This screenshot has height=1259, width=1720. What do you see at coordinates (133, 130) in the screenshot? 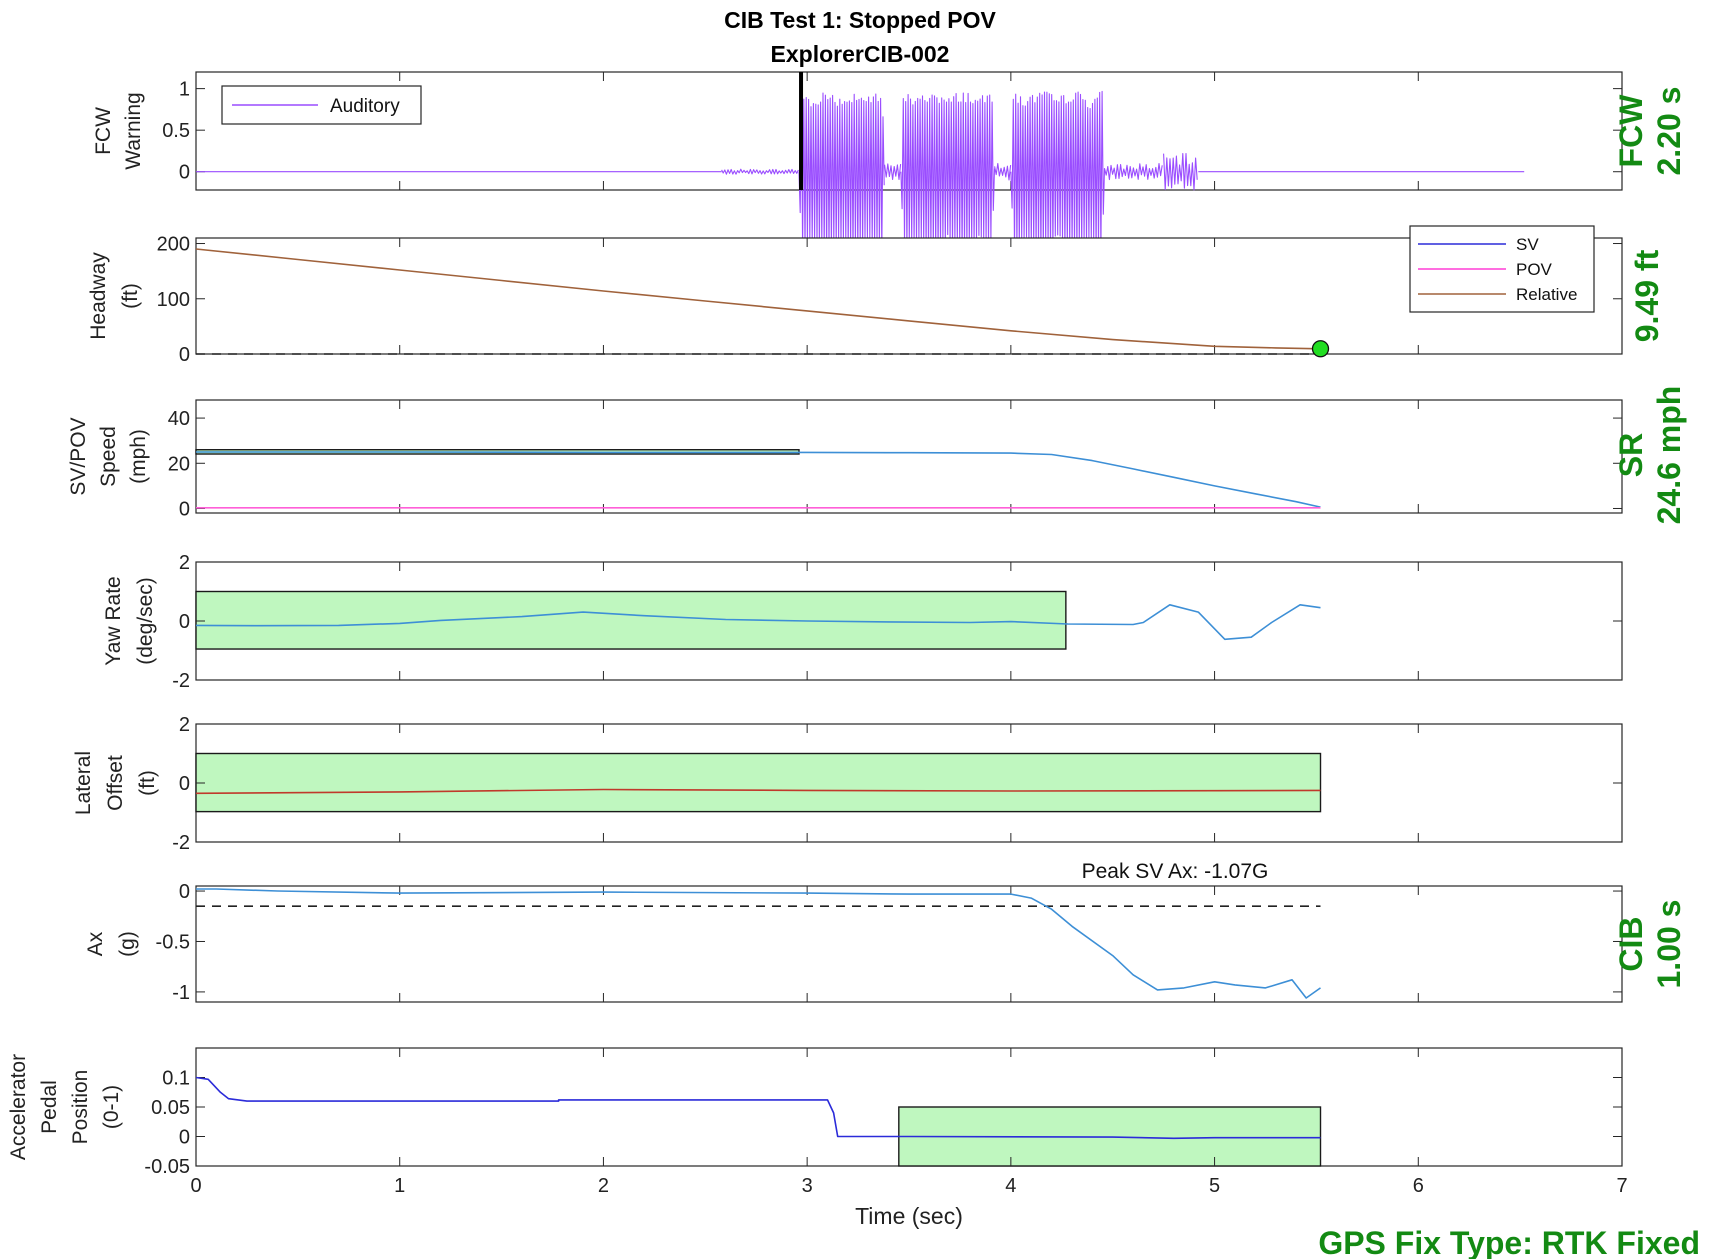
I see `y-axis-label-fcw: Warning` at bounding box center [133, 130].